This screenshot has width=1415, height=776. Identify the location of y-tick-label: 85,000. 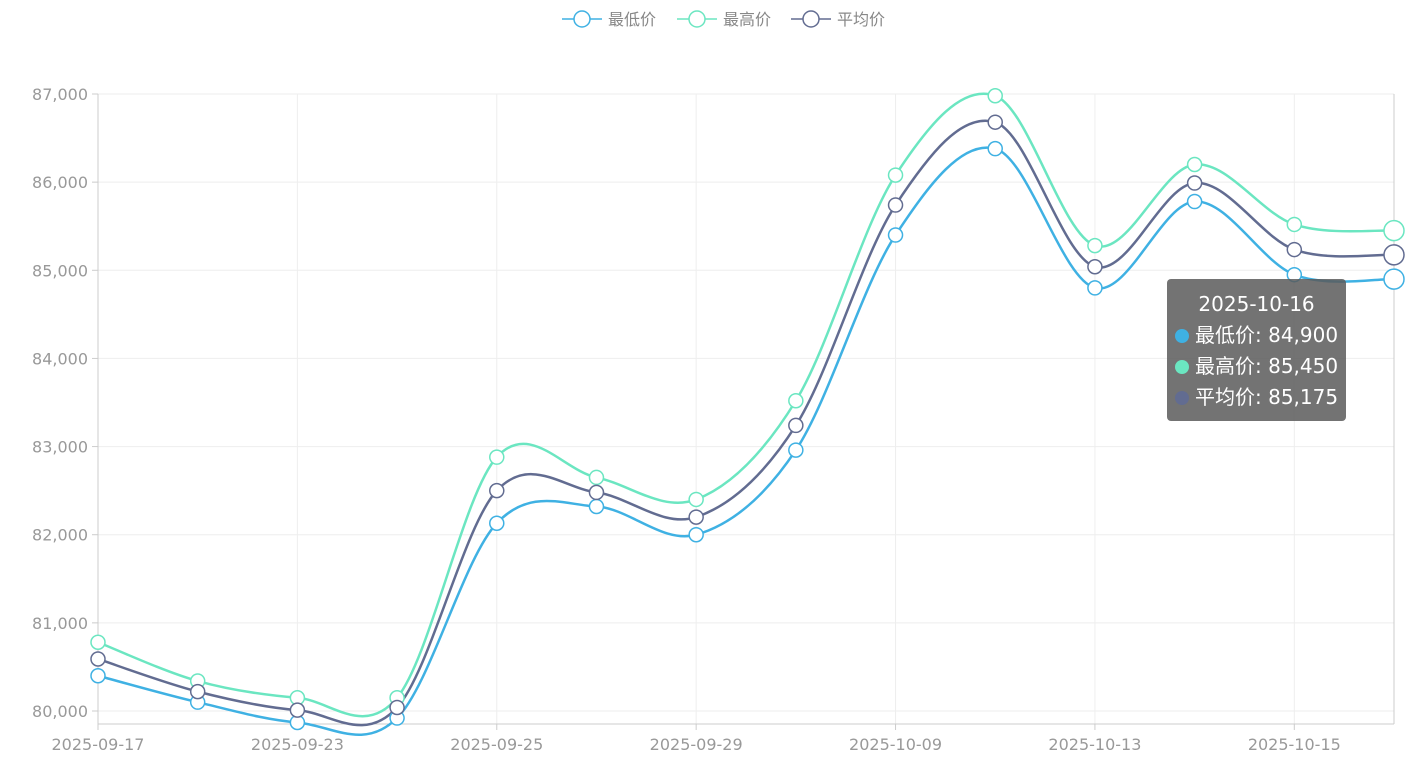
(60, 270).